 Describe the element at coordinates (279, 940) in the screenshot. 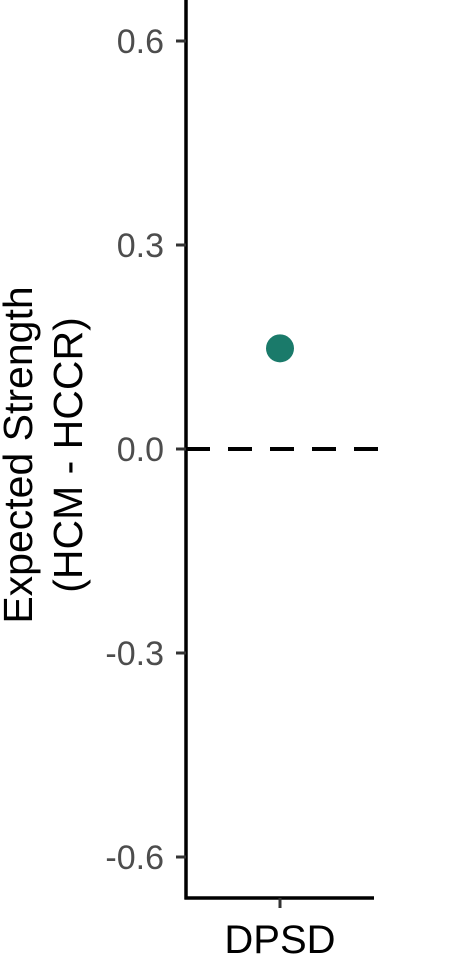

I see `x-tick-label: DPSD` at that location.